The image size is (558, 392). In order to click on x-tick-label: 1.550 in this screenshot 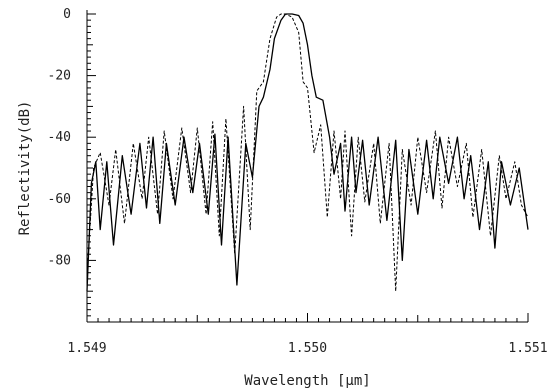, I will do `click(307, 348)`.